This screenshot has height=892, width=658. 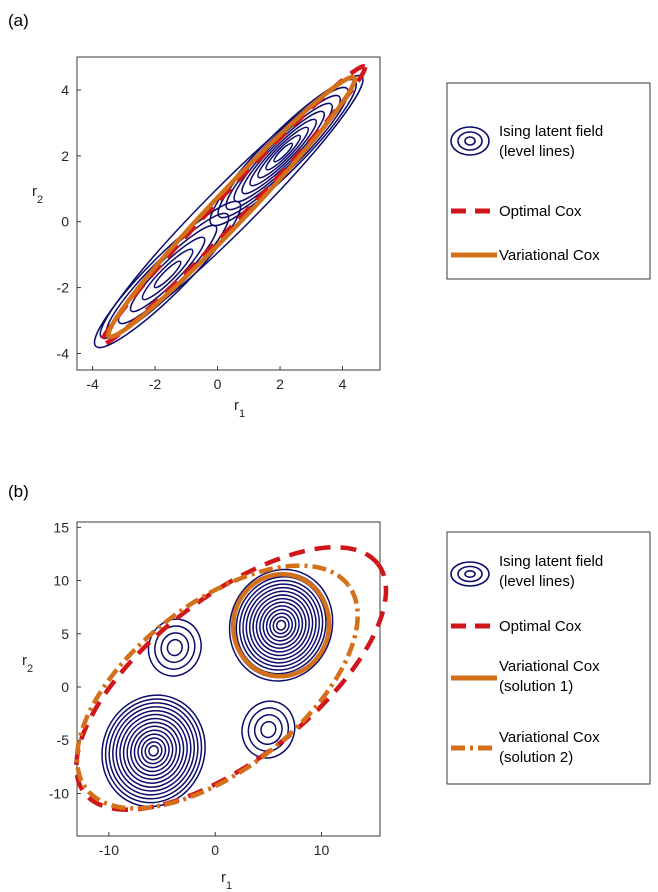 What do you see at coordinates (61, 581) in the screenshot?
I see `y-tick-label: 10` at bounding box center [61, 581].